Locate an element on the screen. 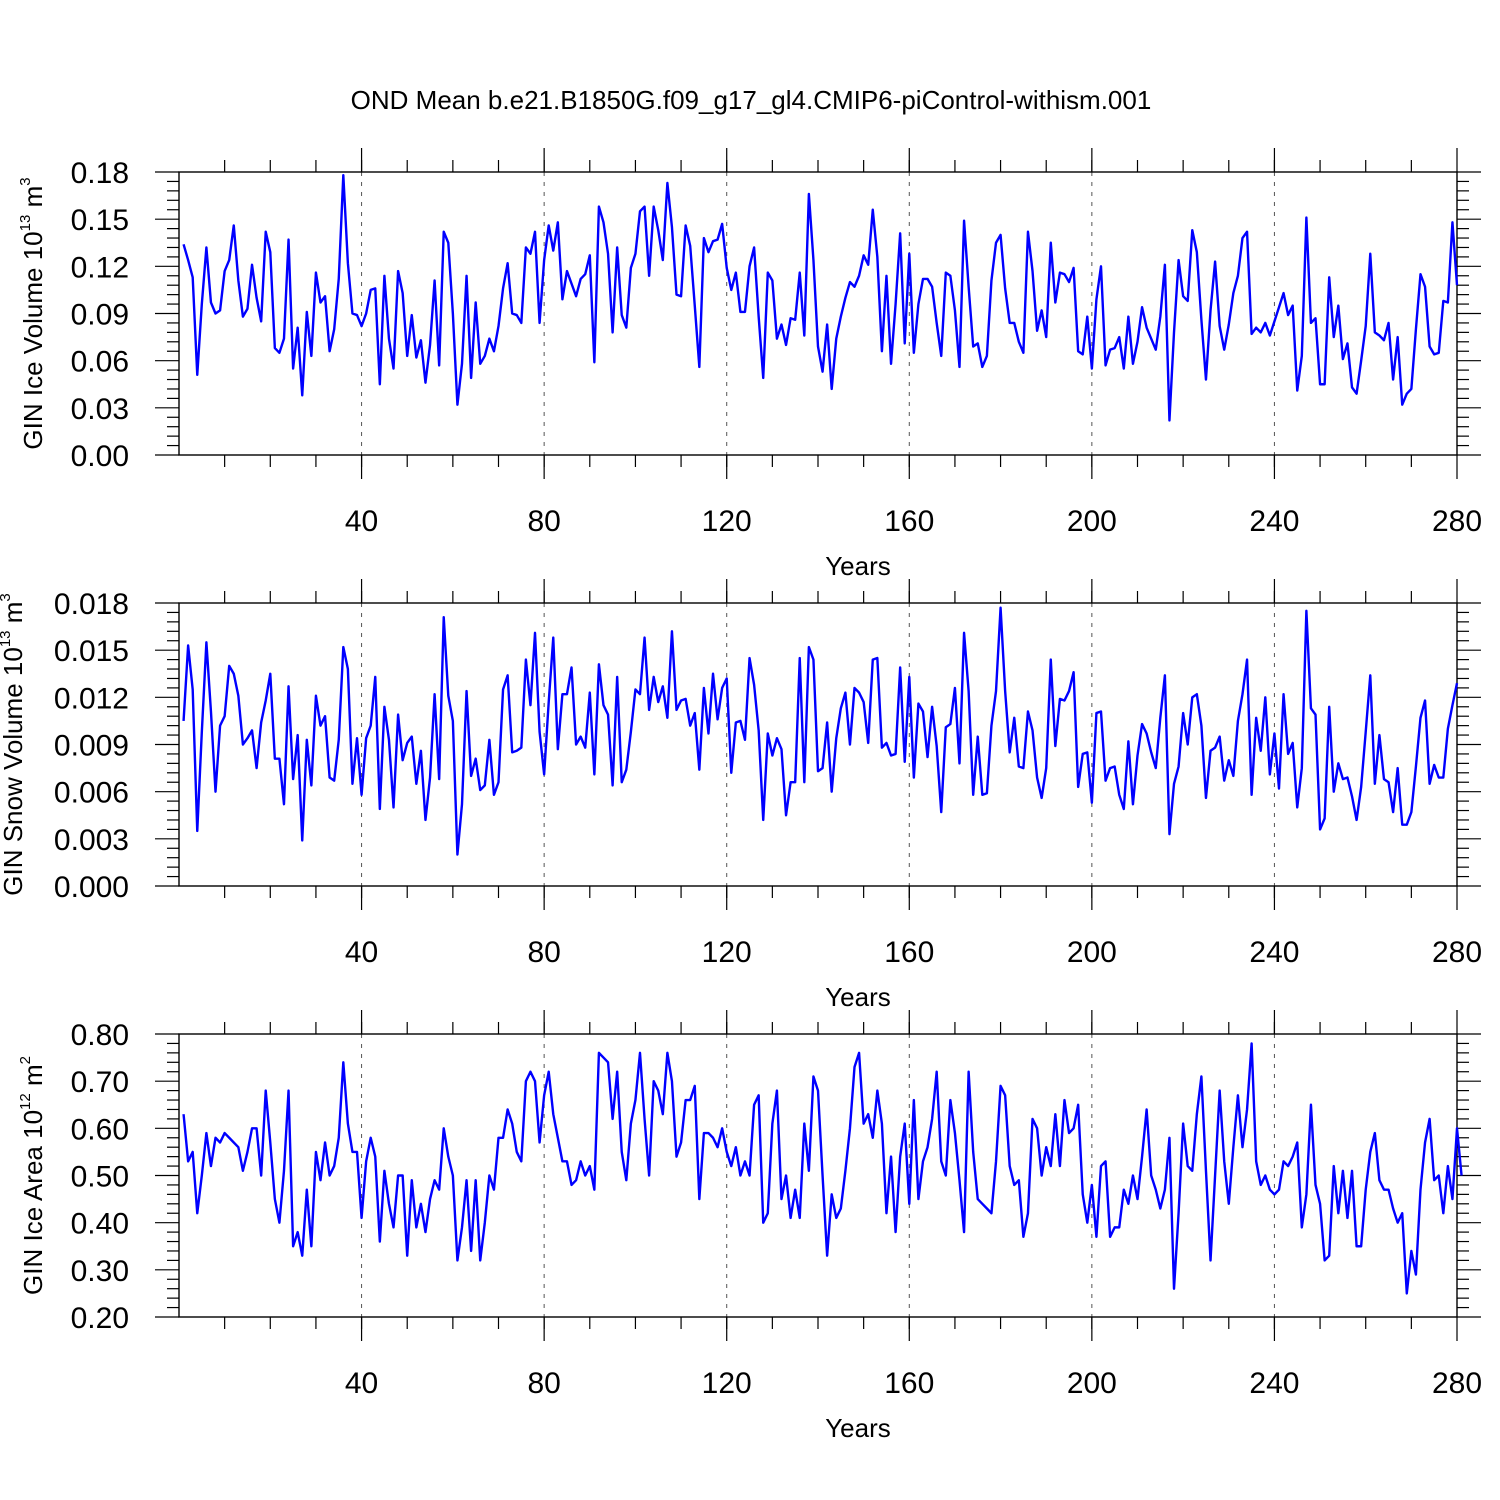 Image resolution: width=1500 pixels, height=1500 pixels. y-tick-label: 0.18 is located at coordinates (100, 173).